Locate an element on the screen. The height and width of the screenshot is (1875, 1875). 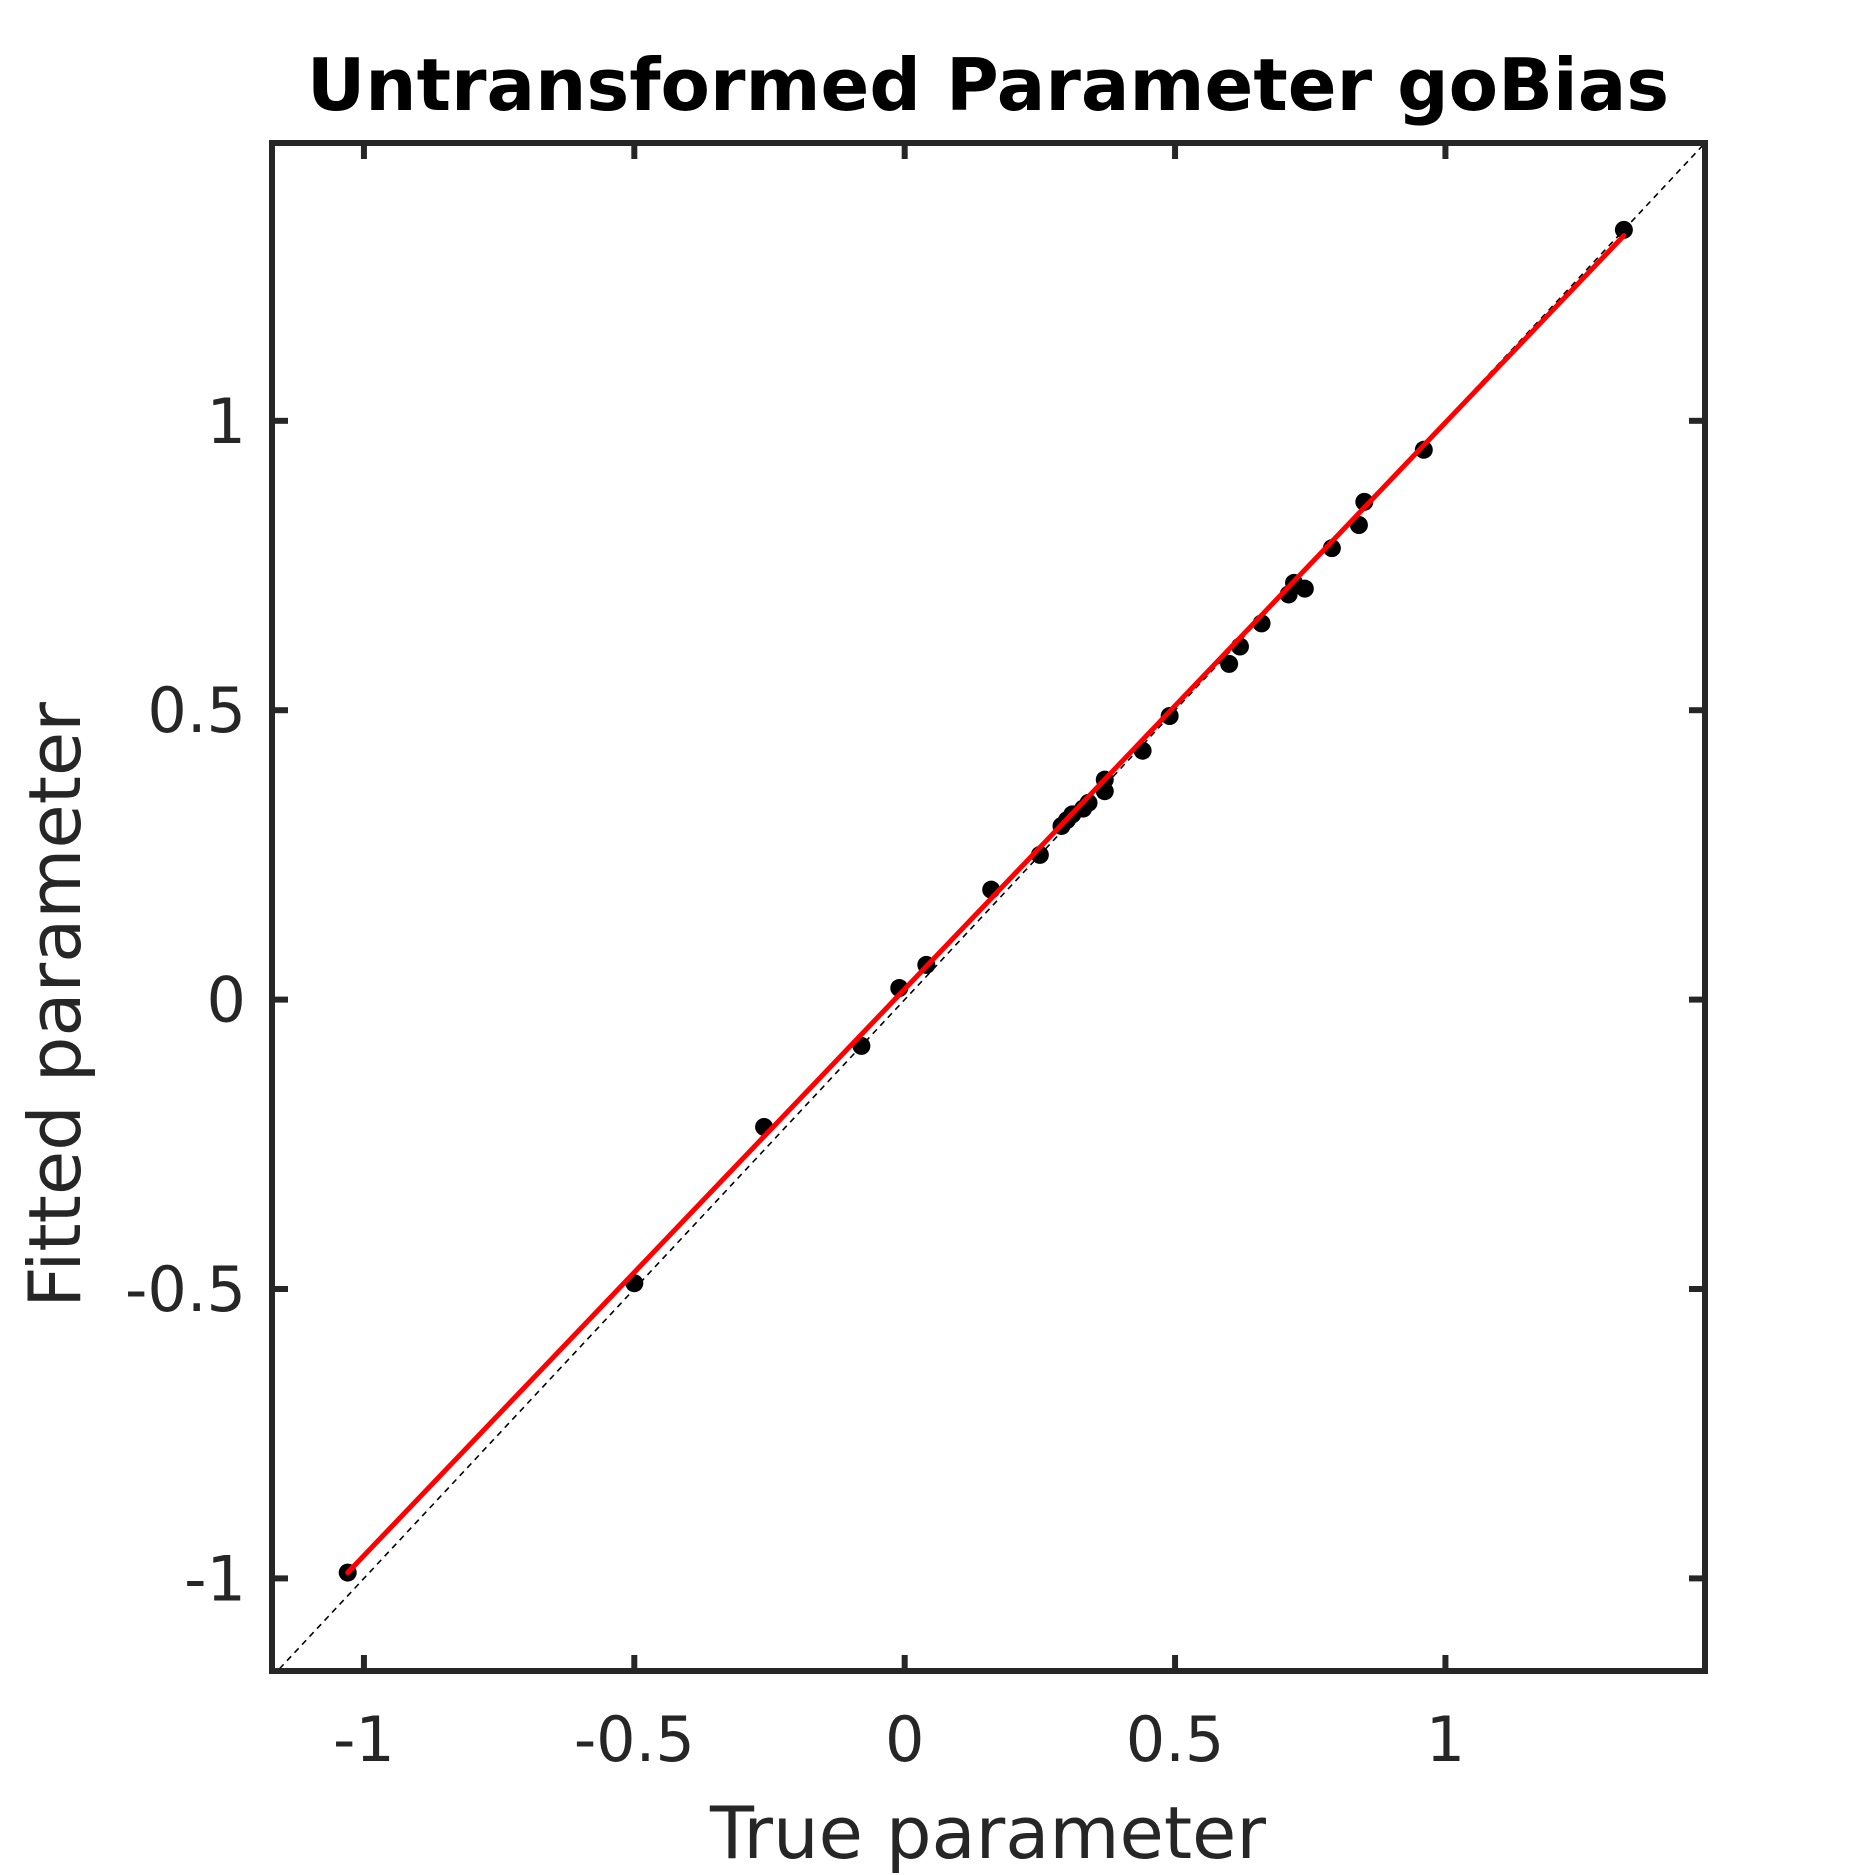
x-tick-label: -1 is located at coordinates (364, 1739).